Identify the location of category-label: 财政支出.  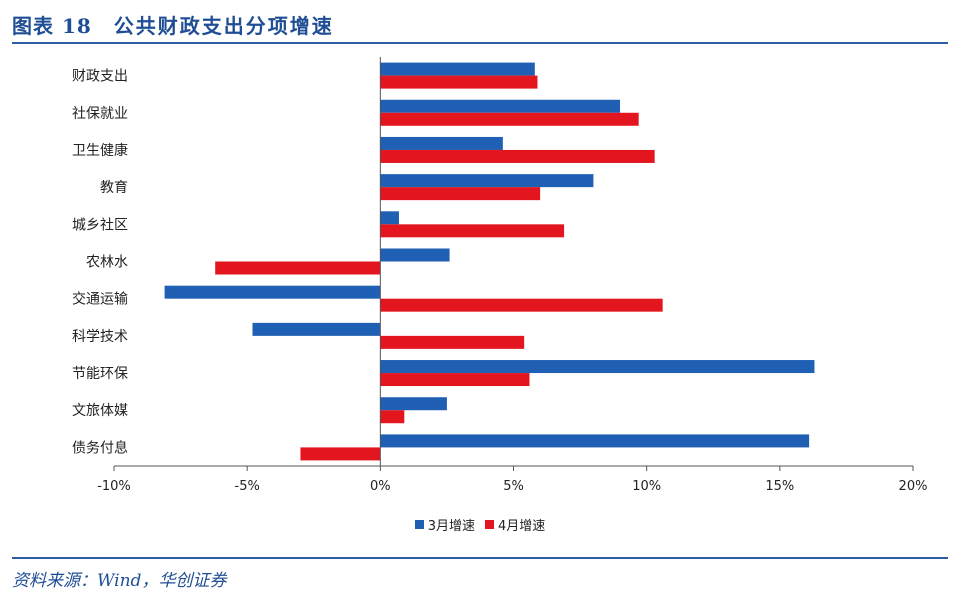
(100, 77).